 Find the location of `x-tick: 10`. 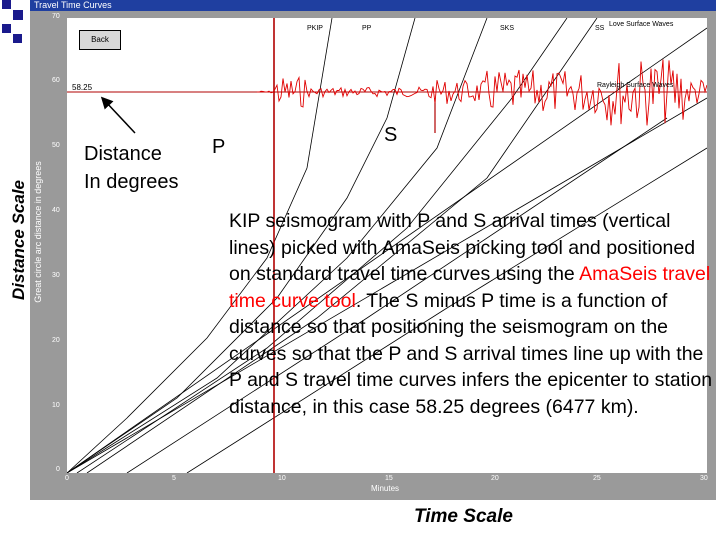

x-tick: 10 is located at coordinates (282, 478).